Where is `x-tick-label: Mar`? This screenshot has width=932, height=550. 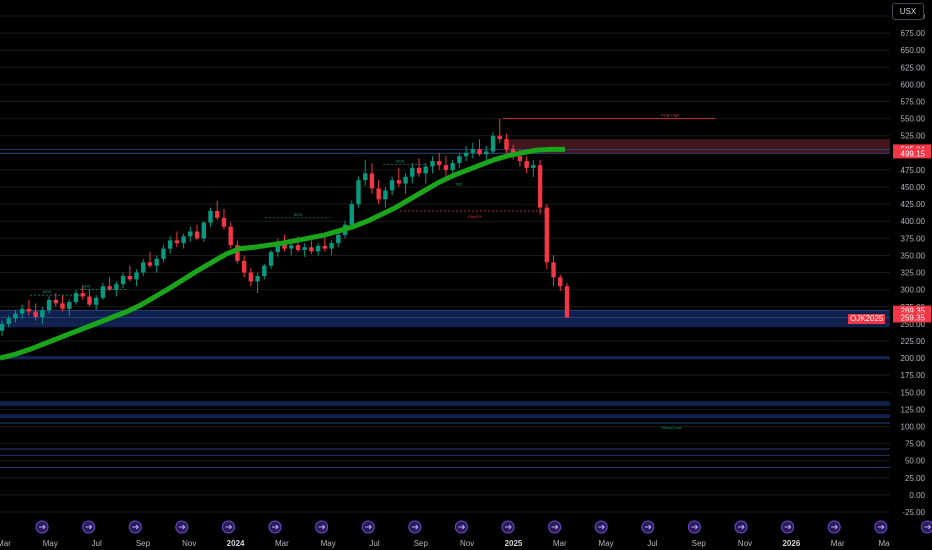
x-tick-label: Mar is located at coordinates (5, 543).